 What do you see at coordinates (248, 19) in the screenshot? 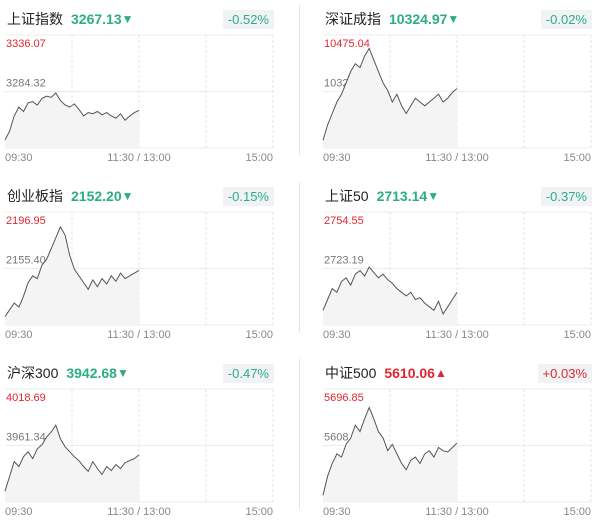
I see `change-badge: -0.52%` at bounding box center [248, 19].